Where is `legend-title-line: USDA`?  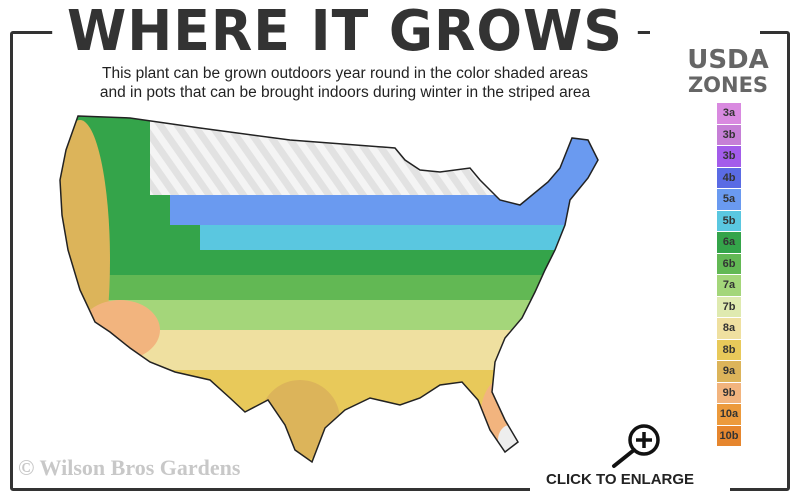
legend-title-line: USDA is located at coordinates (728, 60).